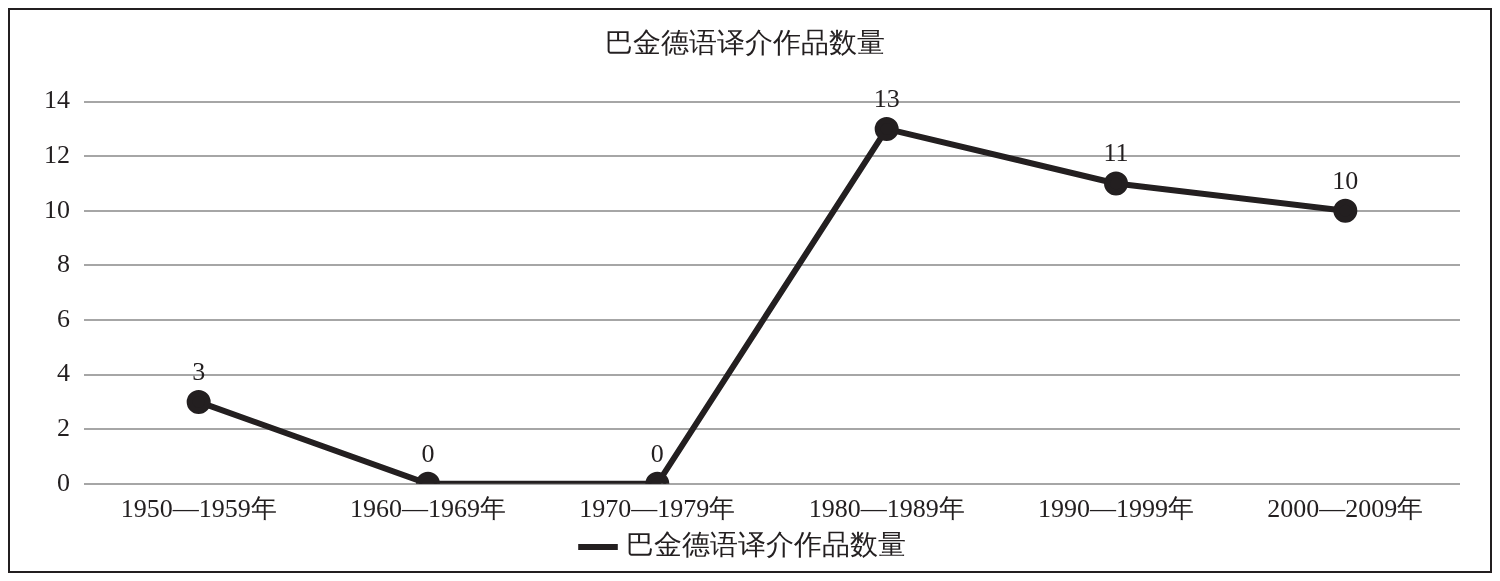  What do you see at coordinates (745, 43) in the screenshot?
I see `chart-title: 巴金德语译介作品数量` at bounding box center [745, 43].